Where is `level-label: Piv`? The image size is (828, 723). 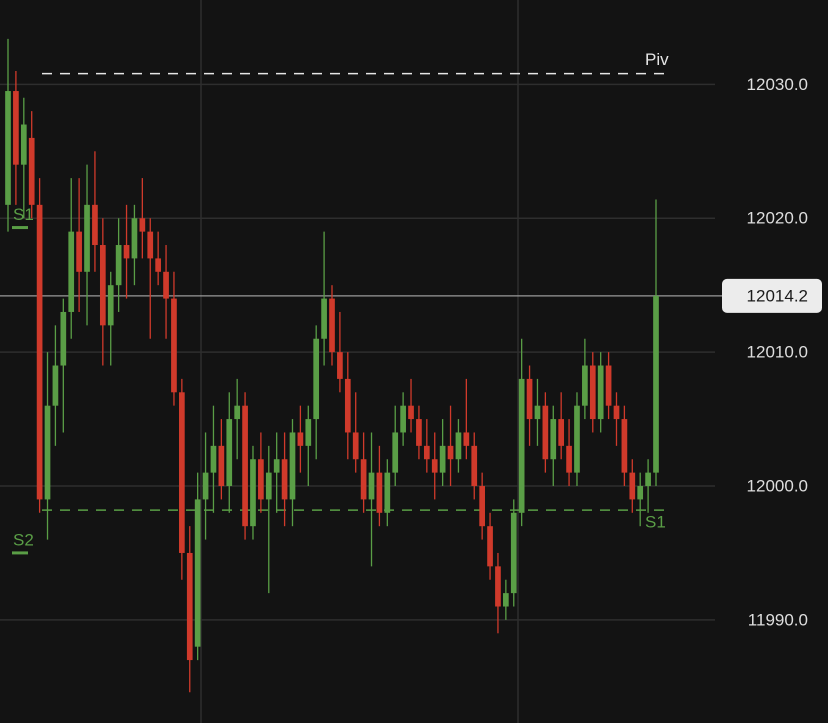 level-label: Piv is located at coordinates (657, 59).